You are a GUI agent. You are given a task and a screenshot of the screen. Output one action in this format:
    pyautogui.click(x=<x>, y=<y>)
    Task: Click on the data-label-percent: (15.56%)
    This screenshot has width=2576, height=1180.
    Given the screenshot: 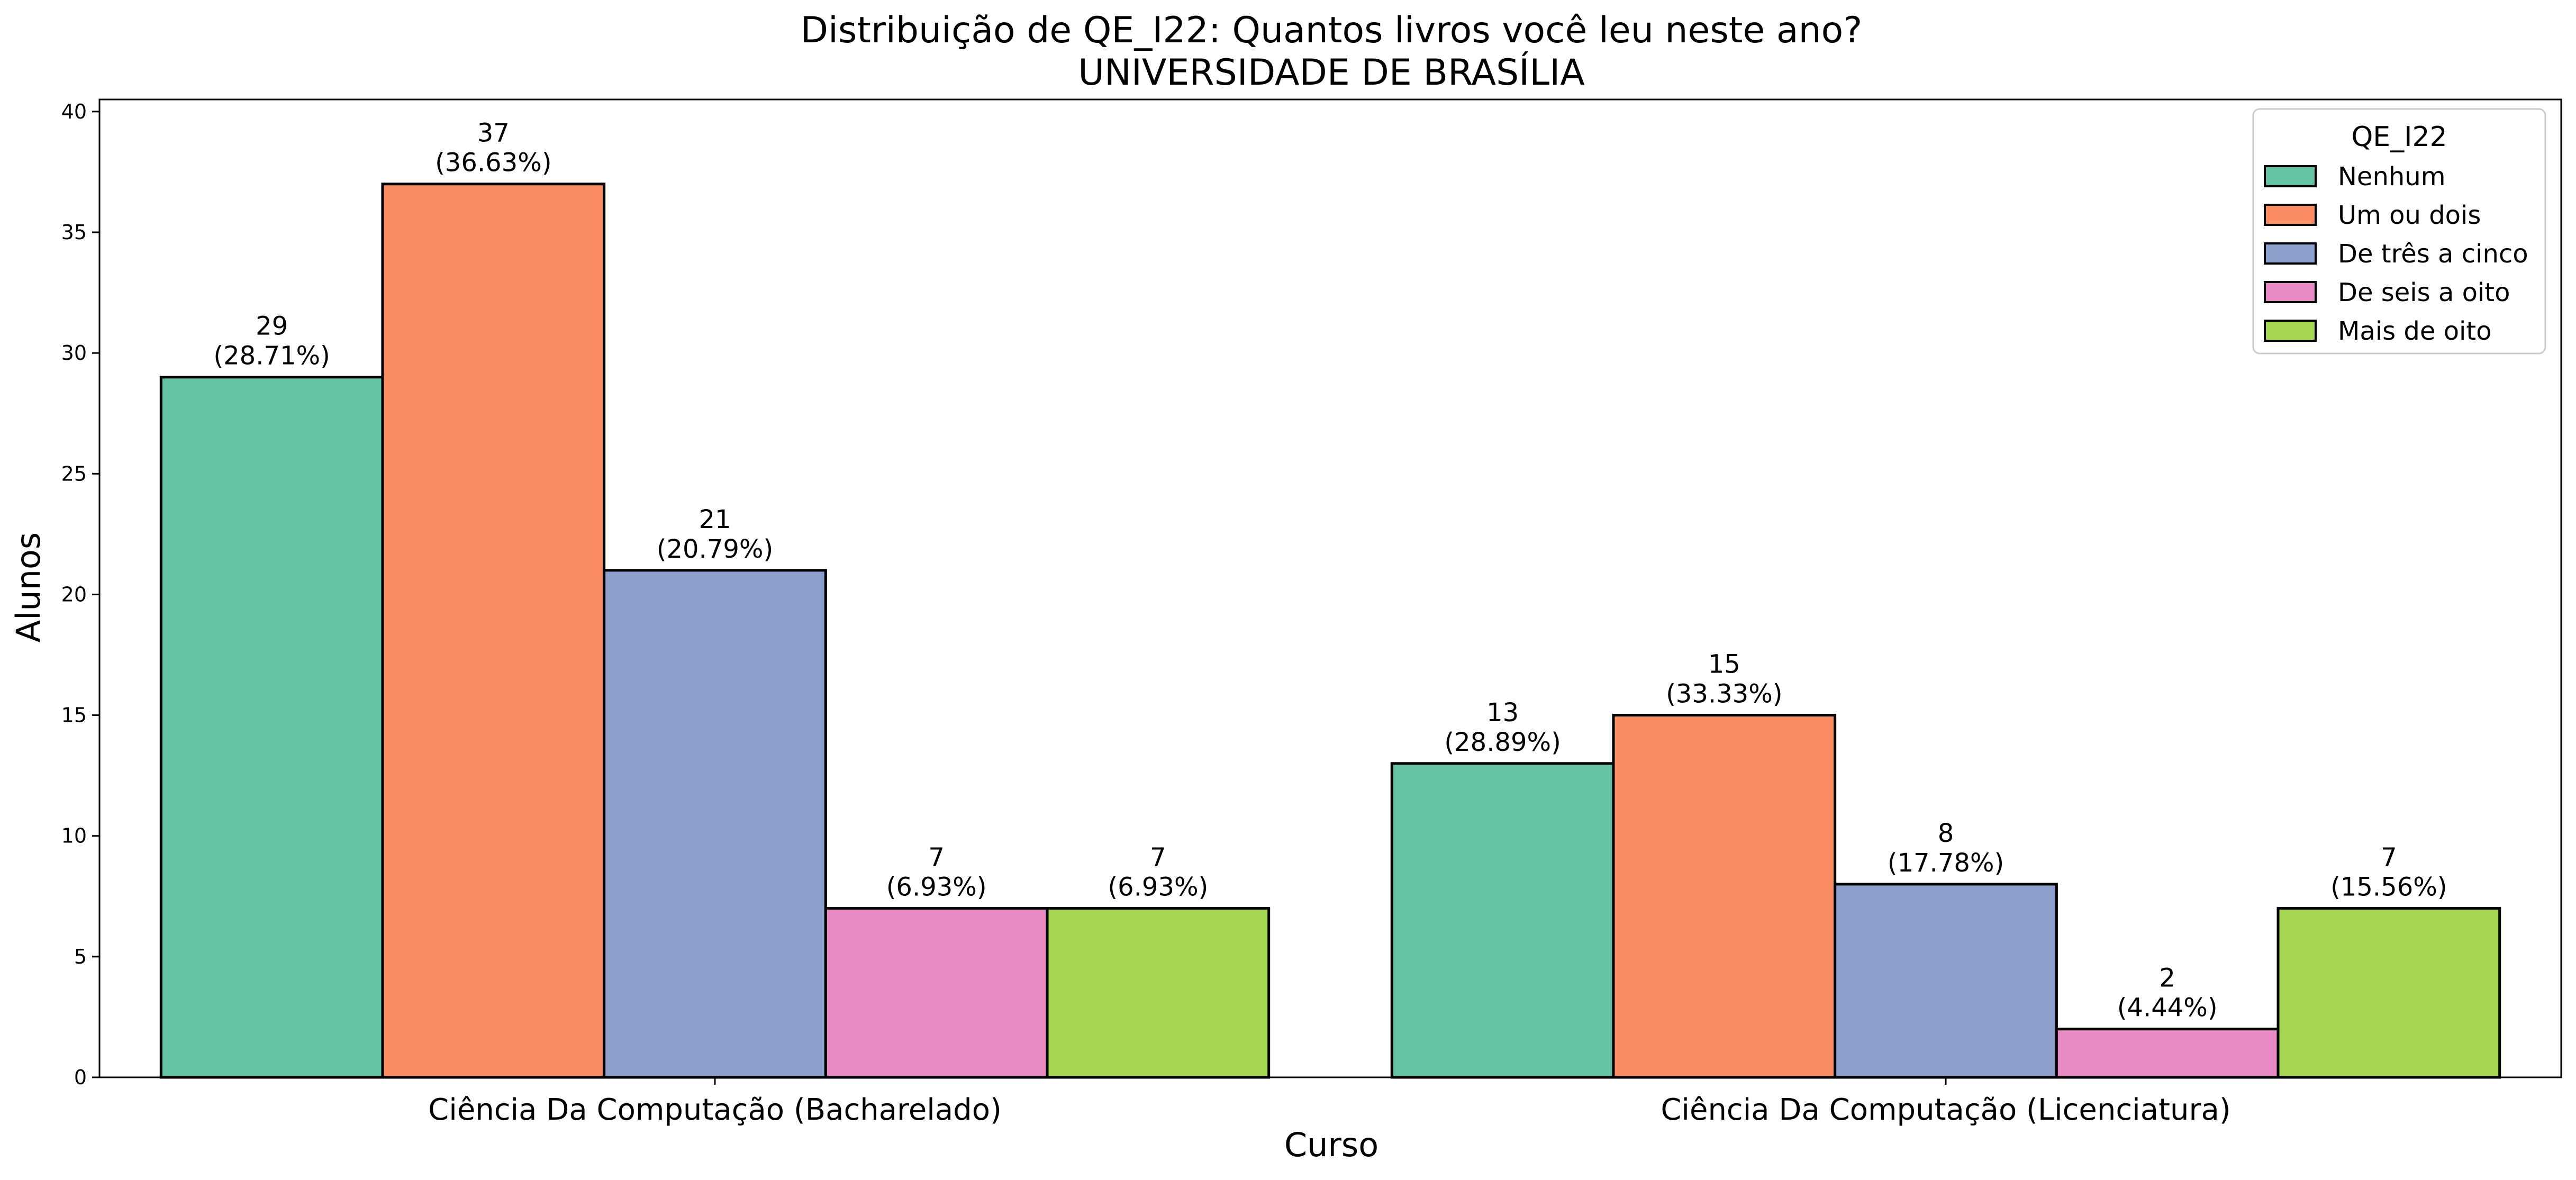 What is the action you would take?
    pyautogui.click(x=2388, y=887)
    